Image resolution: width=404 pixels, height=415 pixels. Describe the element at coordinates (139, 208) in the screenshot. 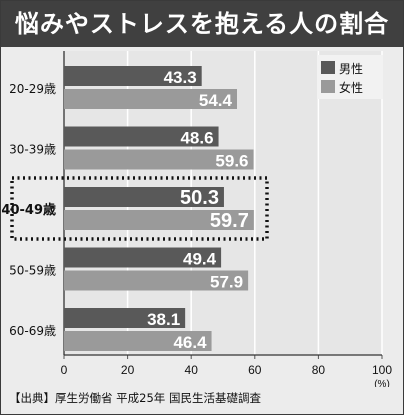

I see `highlight-box` at that location.